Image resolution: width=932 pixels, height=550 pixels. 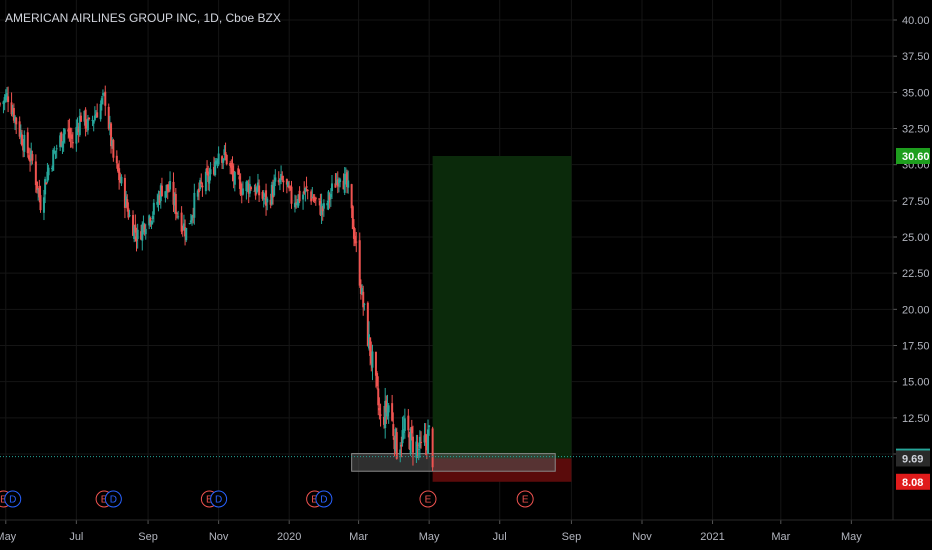 I want to click on y-tick-label: 35.00, so click(x=916, y=93).